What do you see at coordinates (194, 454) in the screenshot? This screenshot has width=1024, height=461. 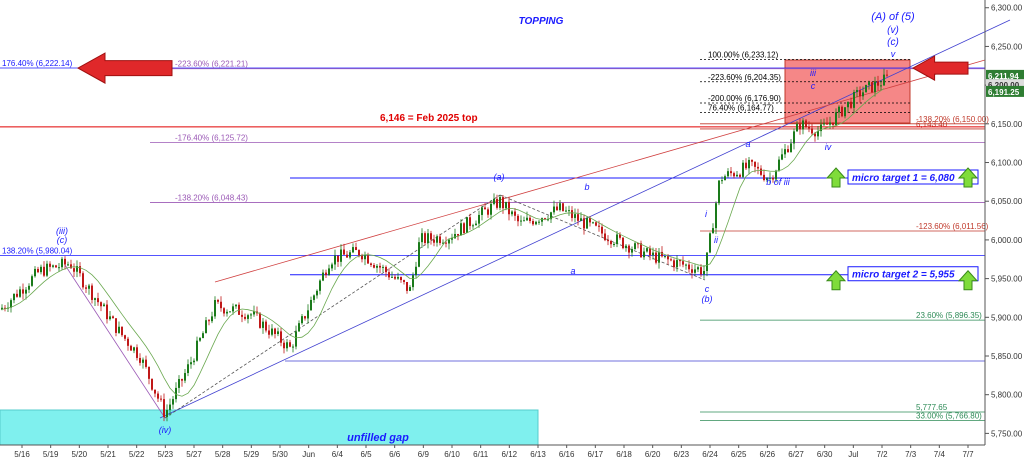 I see `x-tick-label: 5/27` at bounding box center [194, 454].